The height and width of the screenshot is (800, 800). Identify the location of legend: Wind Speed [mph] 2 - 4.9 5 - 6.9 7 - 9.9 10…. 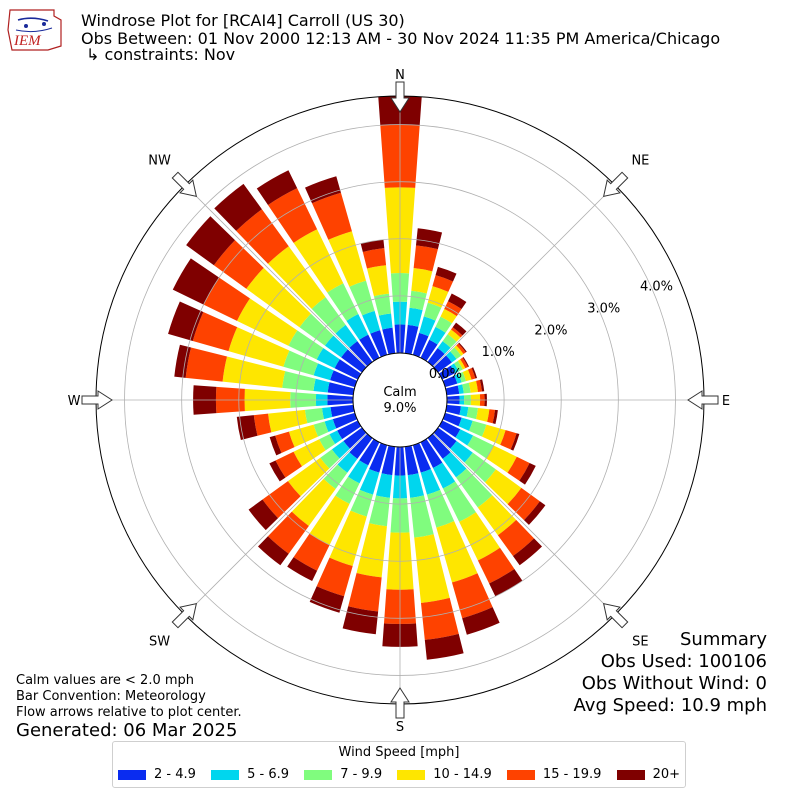
(399, 764).